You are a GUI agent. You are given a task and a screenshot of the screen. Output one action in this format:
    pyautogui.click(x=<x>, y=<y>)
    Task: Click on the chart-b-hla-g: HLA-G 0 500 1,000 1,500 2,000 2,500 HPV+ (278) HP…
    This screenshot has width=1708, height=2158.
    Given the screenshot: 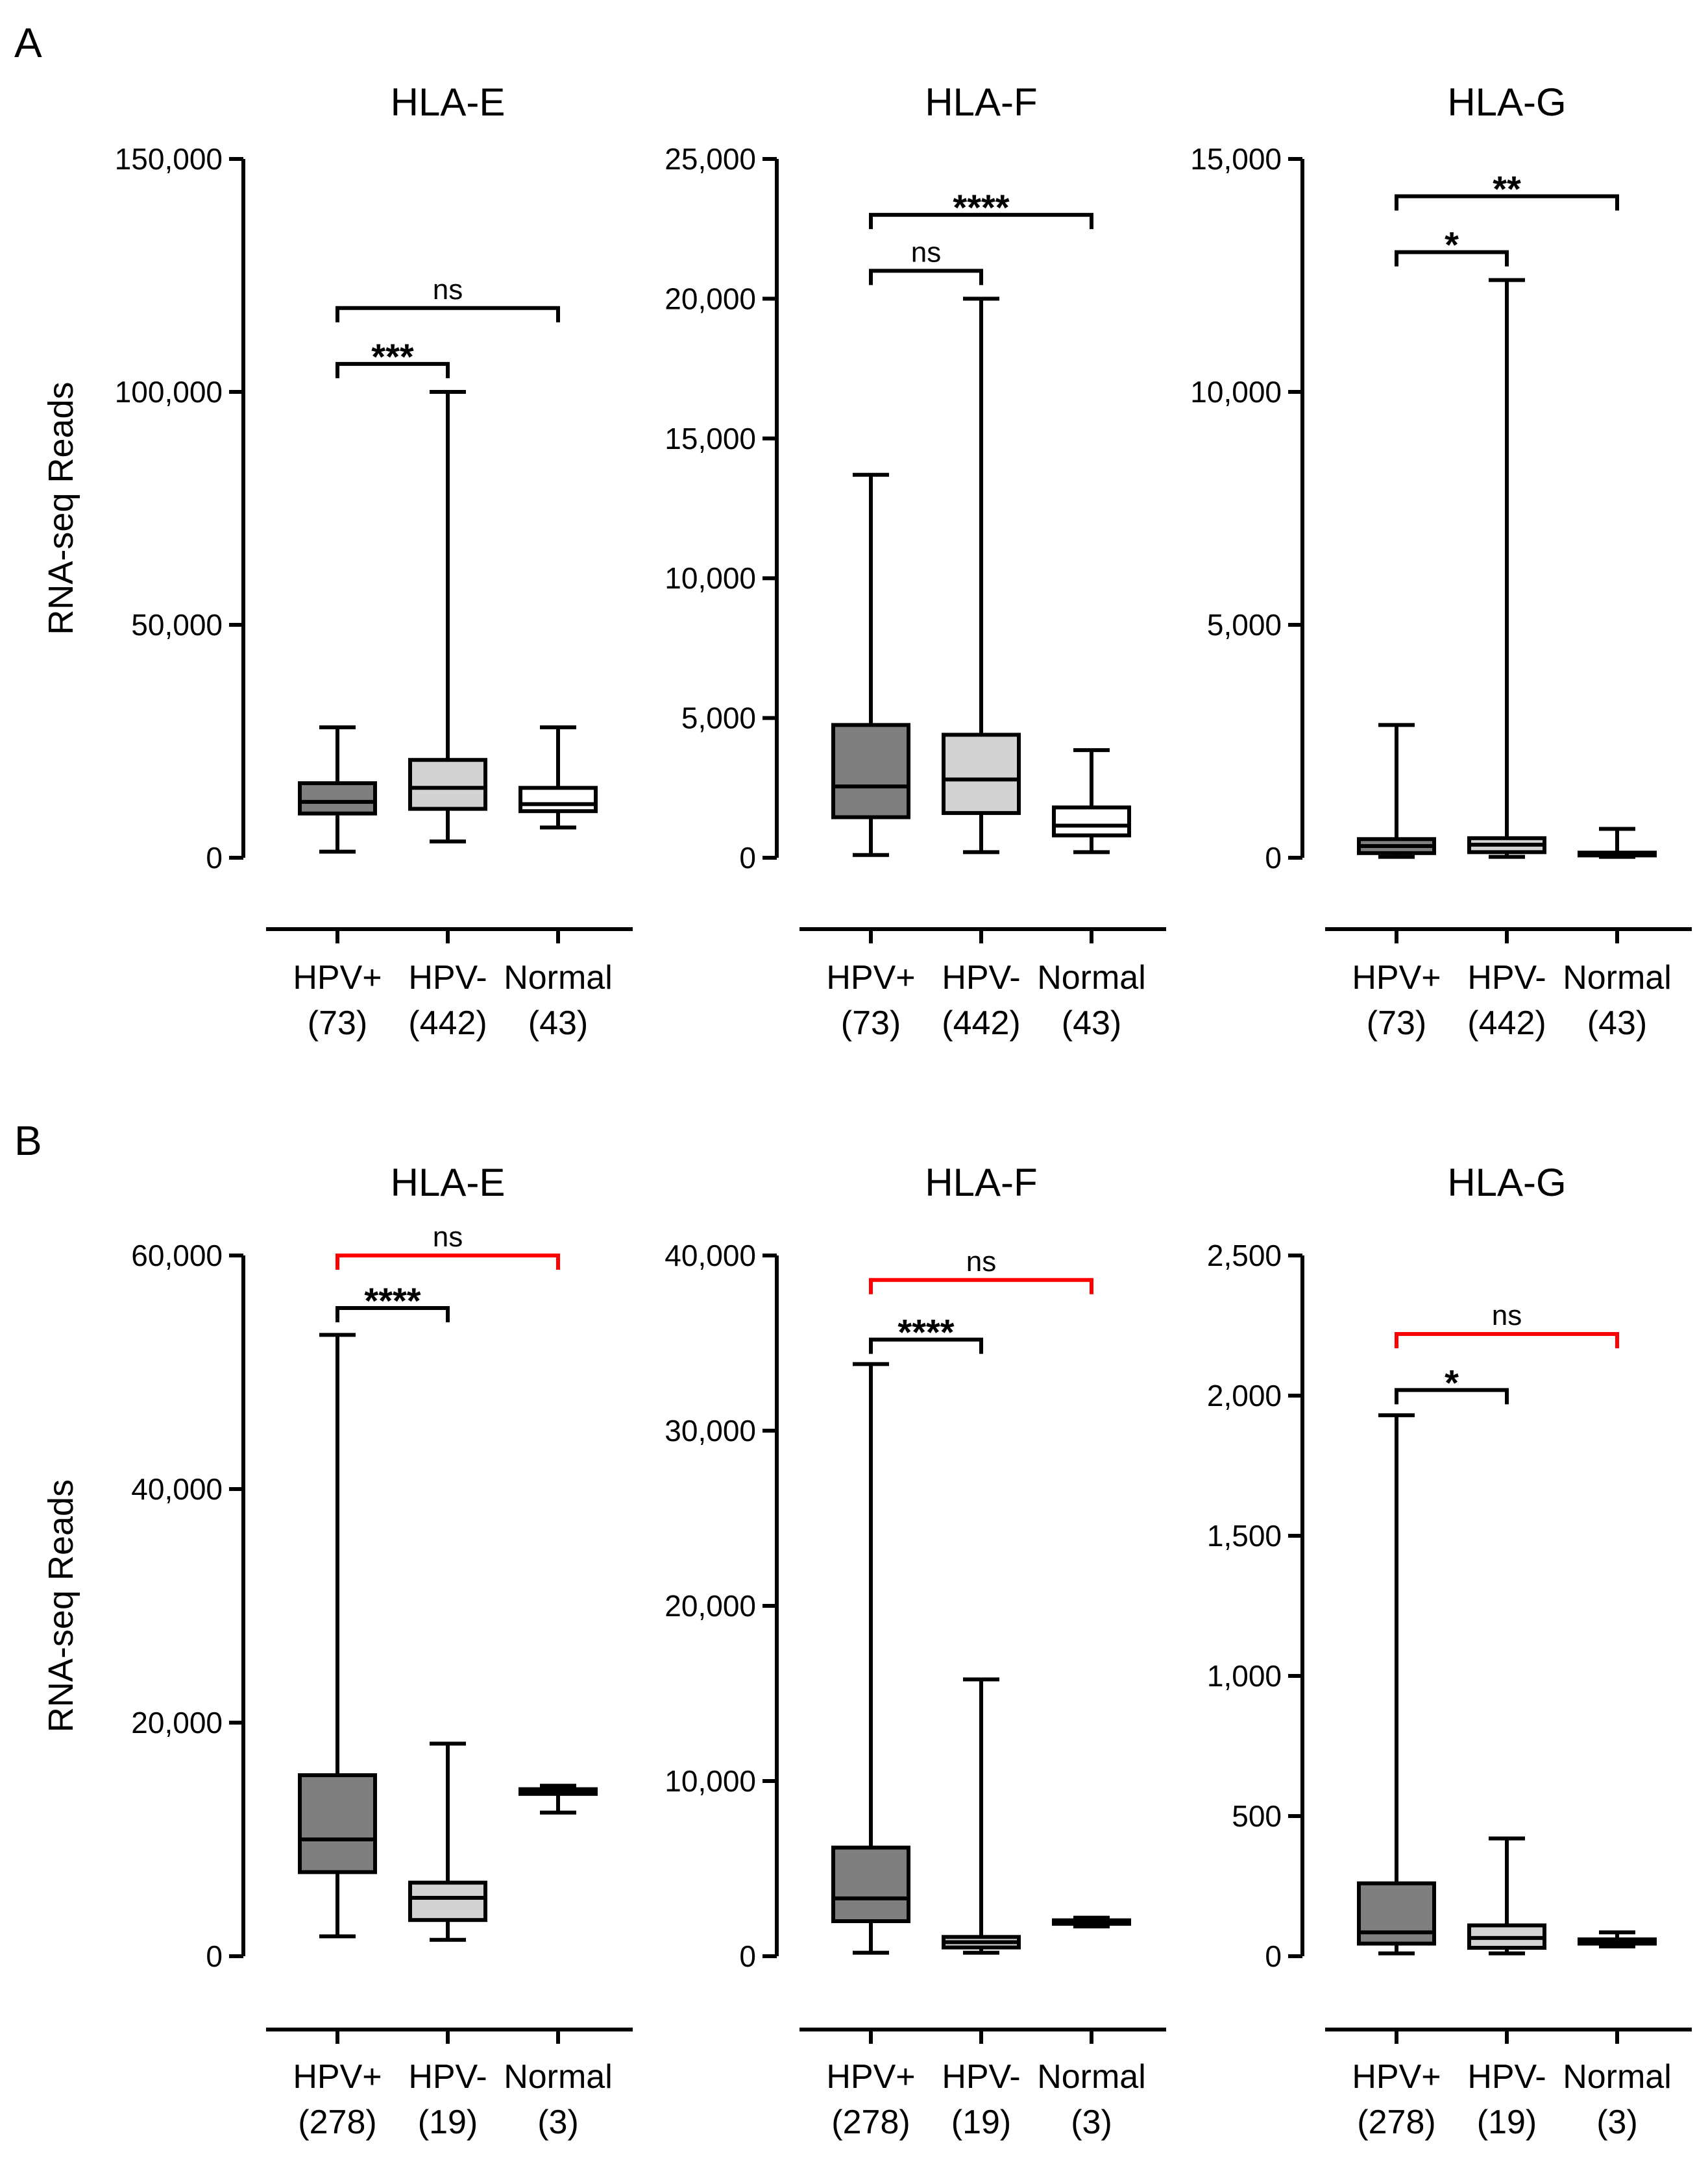 What is the action you would take?
    pyautogui.click(x=1449, y=1651)
    